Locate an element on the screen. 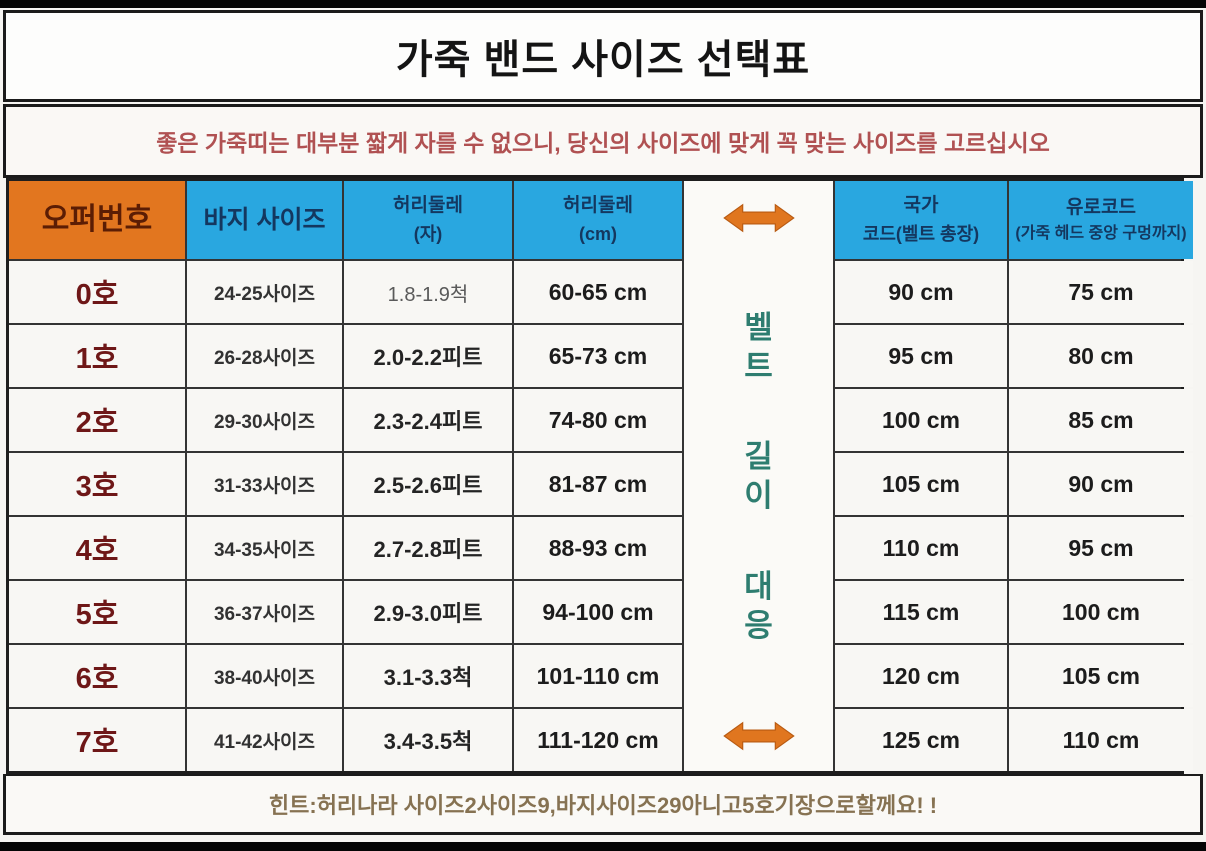 The width and height of the screenshot is (1206, 851). row-1-country-code: 95 cm is located at coordinates (921, 356).